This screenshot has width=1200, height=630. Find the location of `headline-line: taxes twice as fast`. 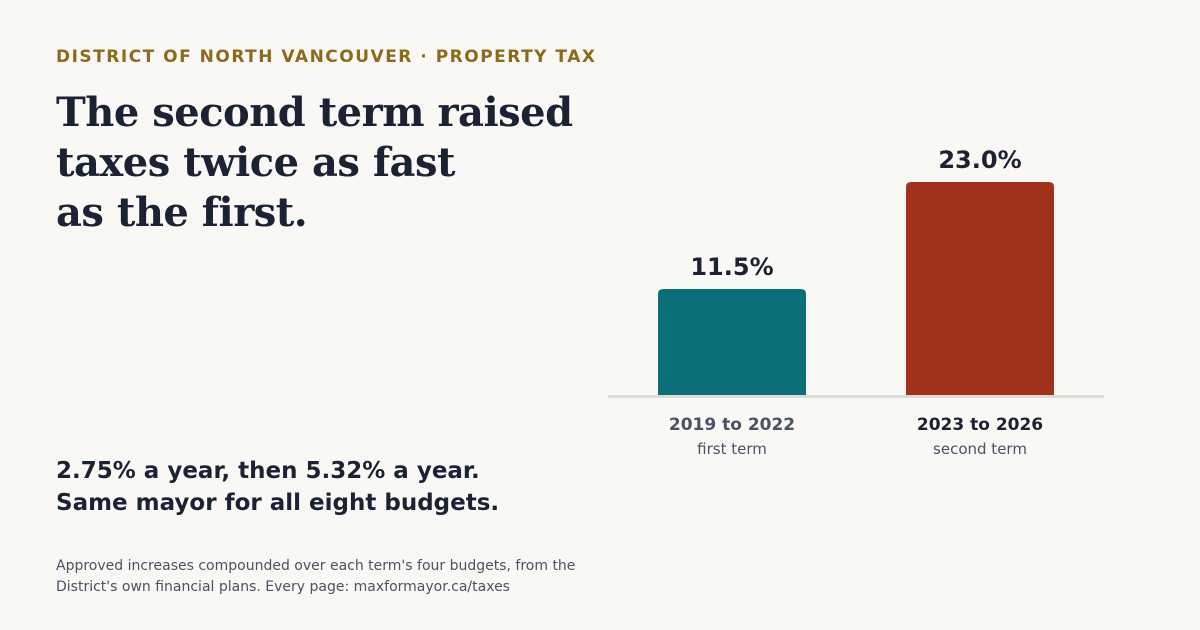

headline-line: taxes twice as fast is located at coordinates (255, 162).